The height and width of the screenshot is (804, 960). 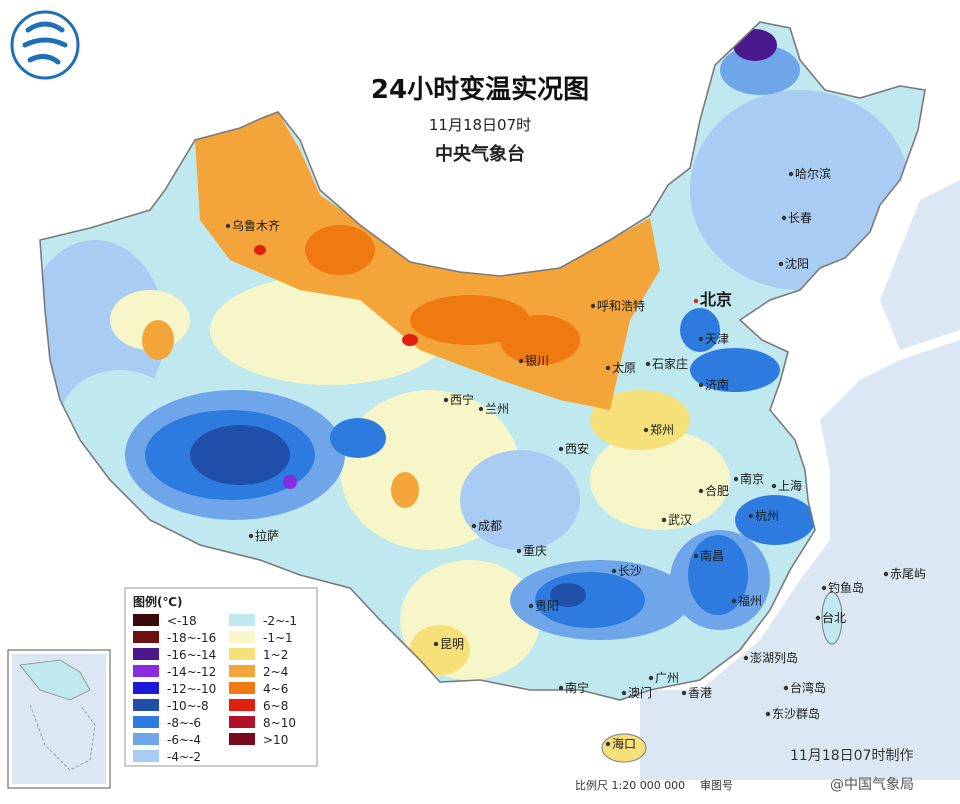 I want to click on city-label: 西宁, so click(x=462, y=399).